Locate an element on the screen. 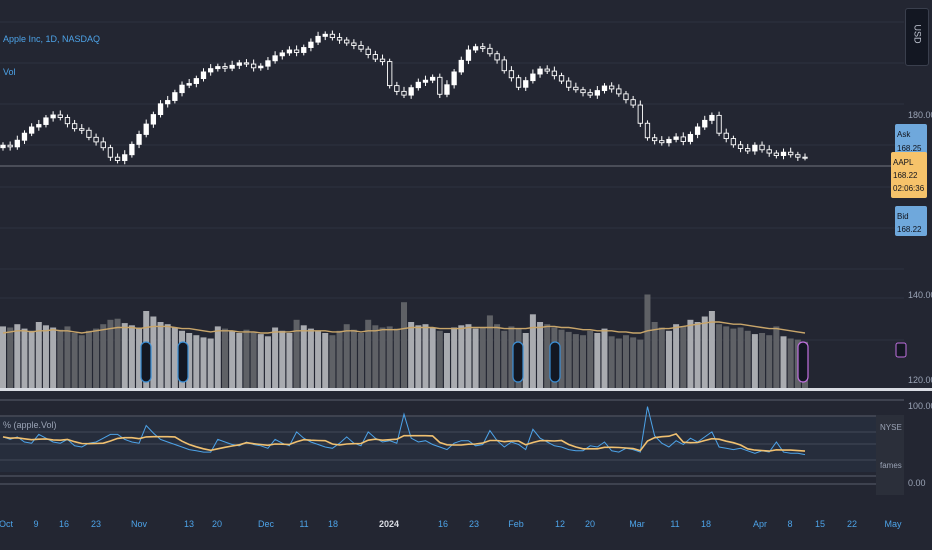 Image resolution: width=932 pixels, height=550 pixels. event-flag-icon is located at coordinates (901, 350).